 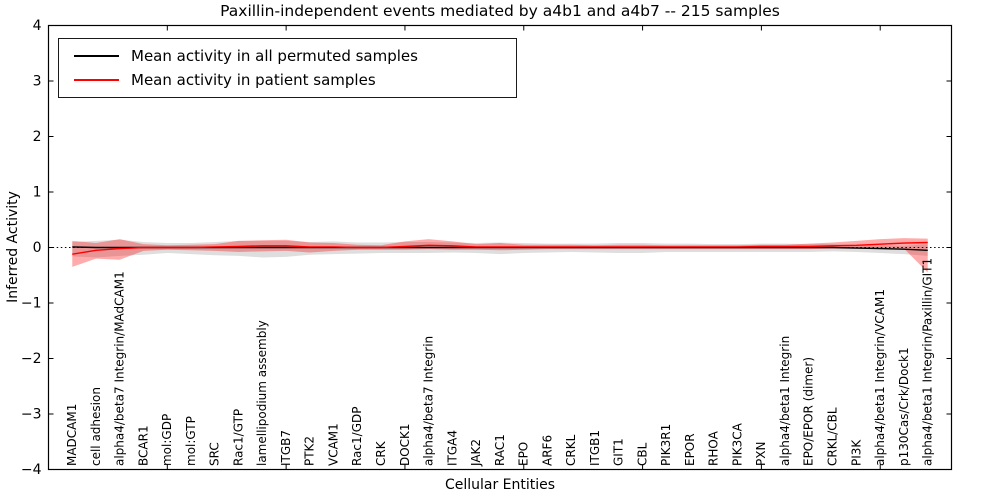 I want to click on legend-label-patient: Mean activity in patient samples, so click(x=253, y=80).